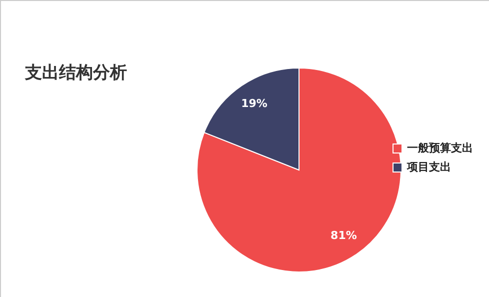 The image size is (489, 297). Describe the element at coordinates (440, 148) in the screenshot. I see `legend-label: 一般预算支出` at that location.